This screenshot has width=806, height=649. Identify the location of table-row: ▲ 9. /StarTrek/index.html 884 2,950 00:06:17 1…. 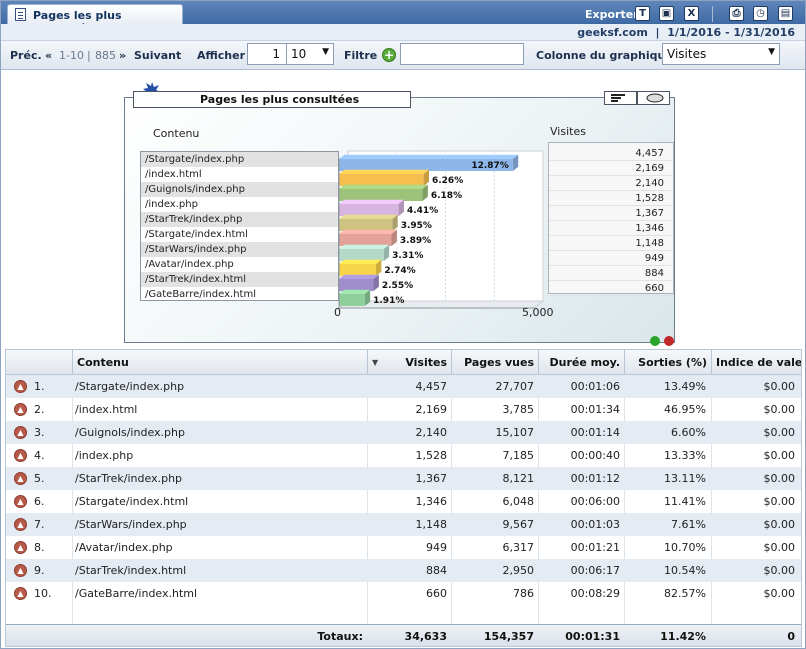
(403, 570).